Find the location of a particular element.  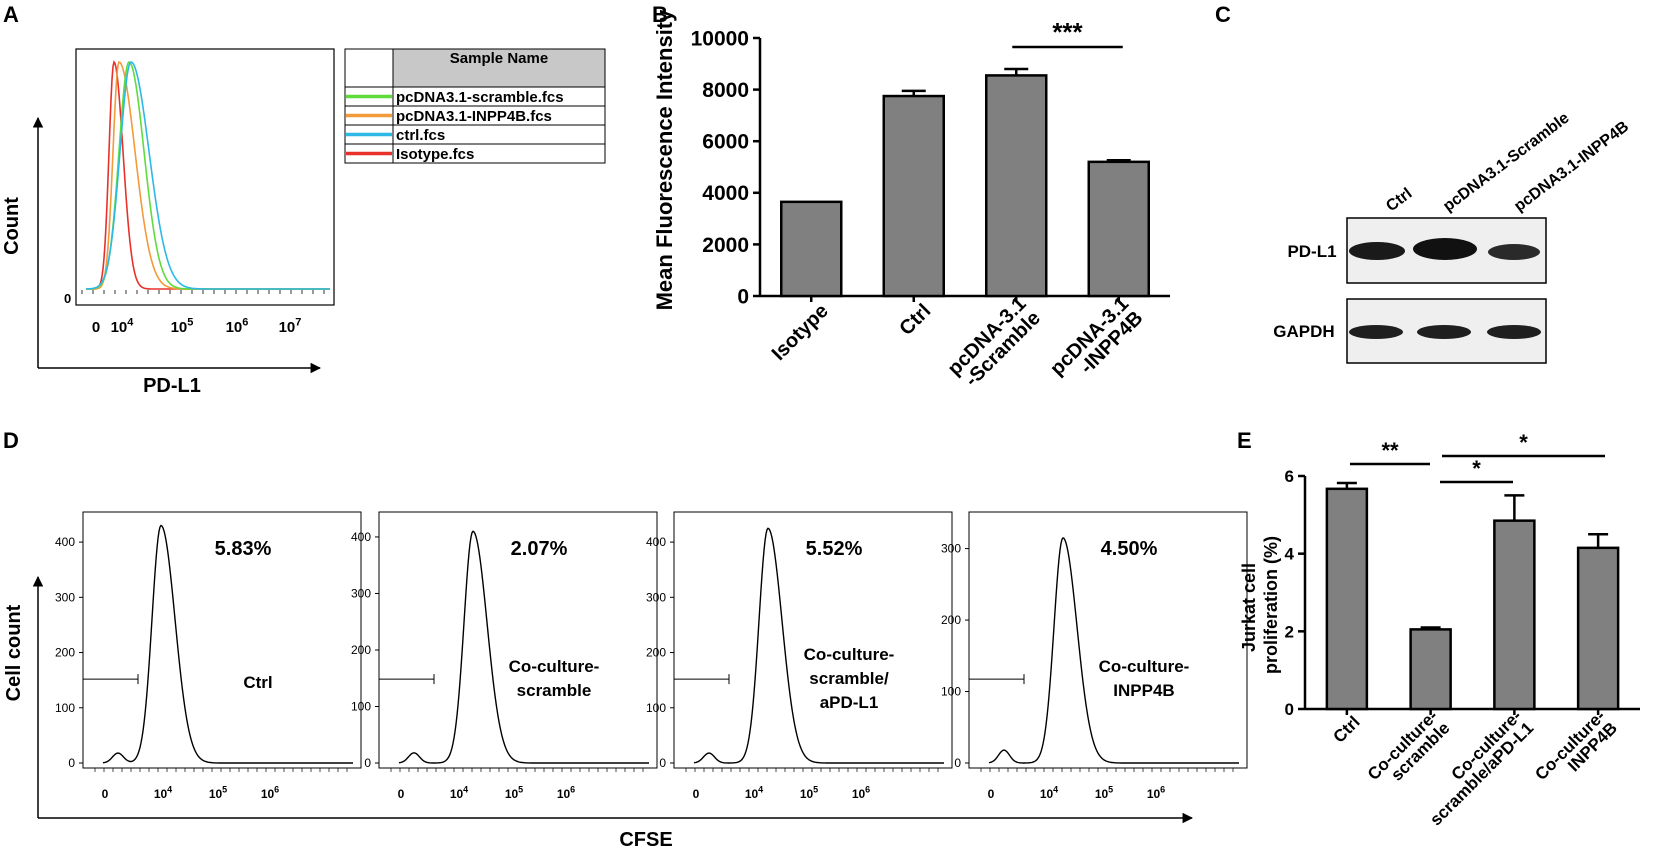

sample-label: Ctrl is located at coordinates (257, 682).